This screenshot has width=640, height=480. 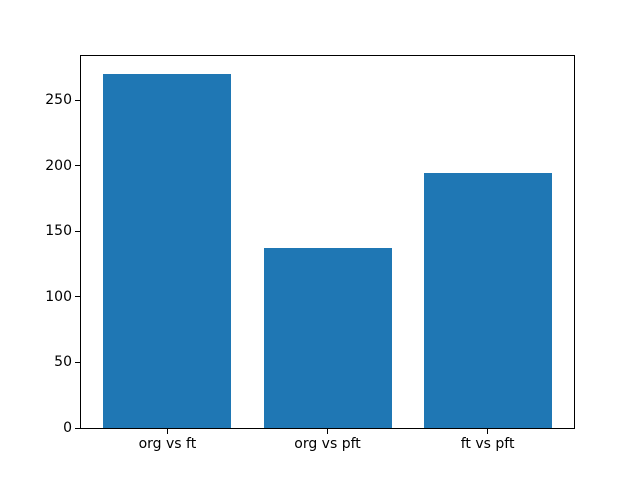 What do you see at coordinates (167, 444) in the screenshot?
I see `x-tick-label: org vs ft` at bounding box center [167, 444].